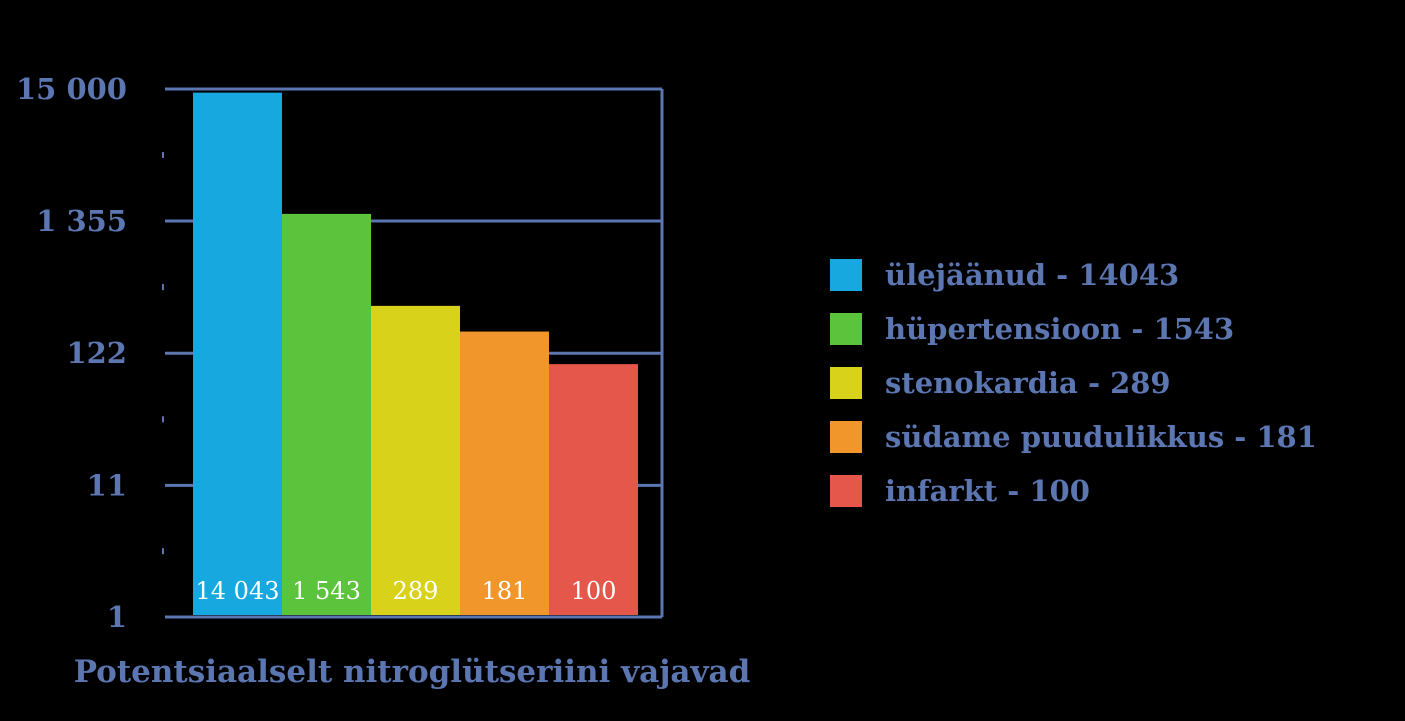 This screenshot has height=721, width=1405. Describe the element at coordinates (107, 485) in the screenshot. I see `y-tick-label: 11` at that location.